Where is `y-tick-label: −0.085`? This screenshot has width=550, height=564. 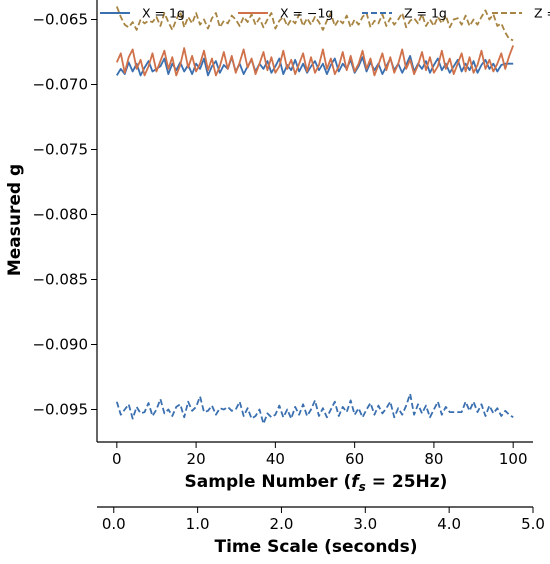
y-tick-label: −0.085 is located at coordinates (60, 280).